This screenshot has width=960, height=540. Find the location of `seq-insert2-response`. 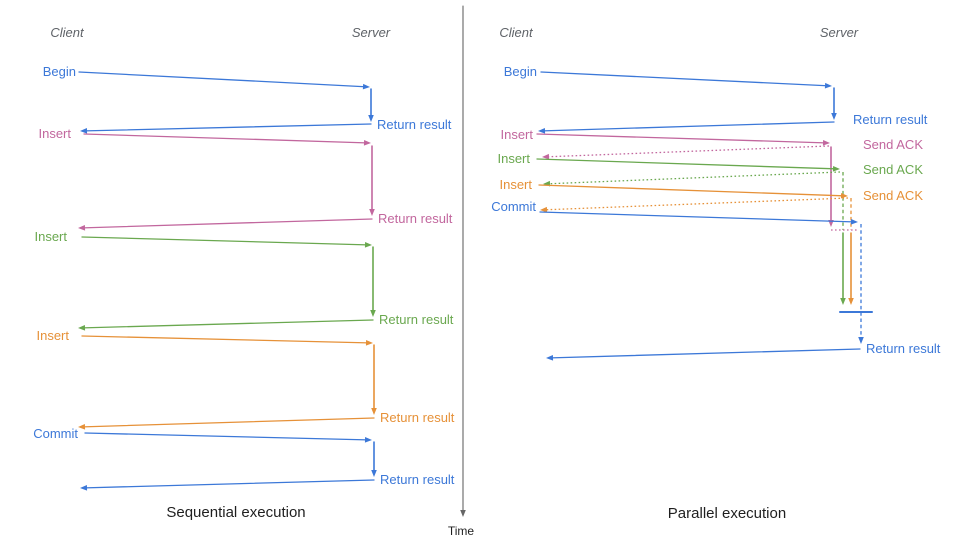

seq-insert2-response is located at coordinates (228, 324).